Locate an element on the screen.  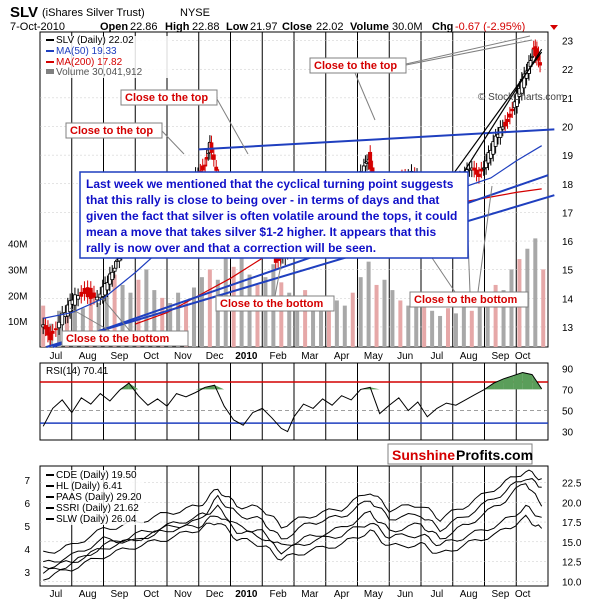
x-tick-label: Apr is located at coordinates (342, 594).